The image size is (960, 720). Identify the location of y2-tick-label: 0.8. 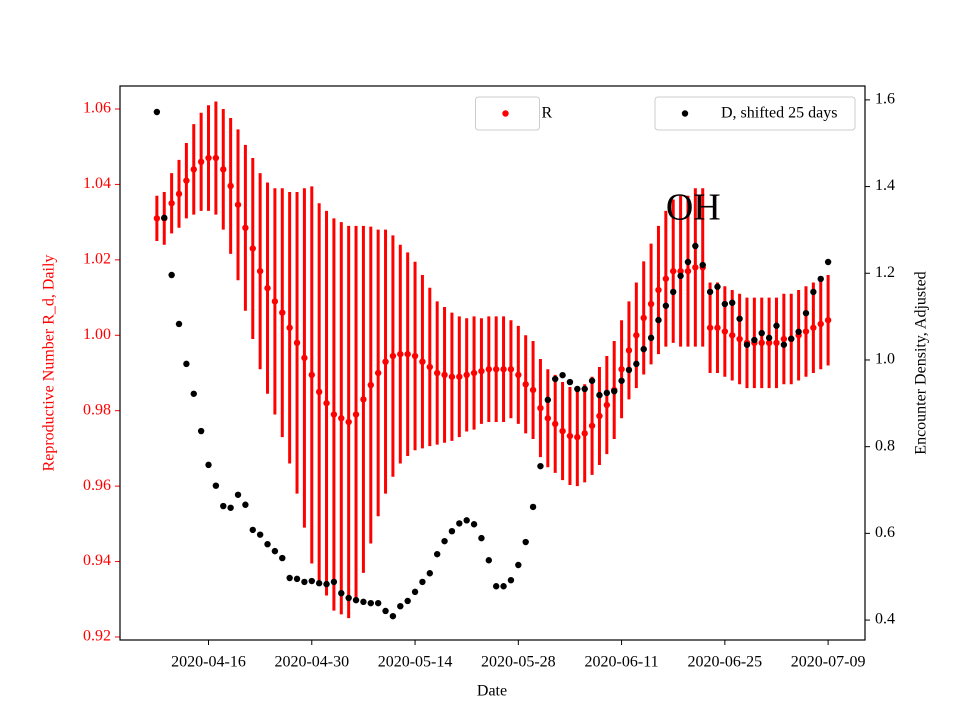
(885, 445).